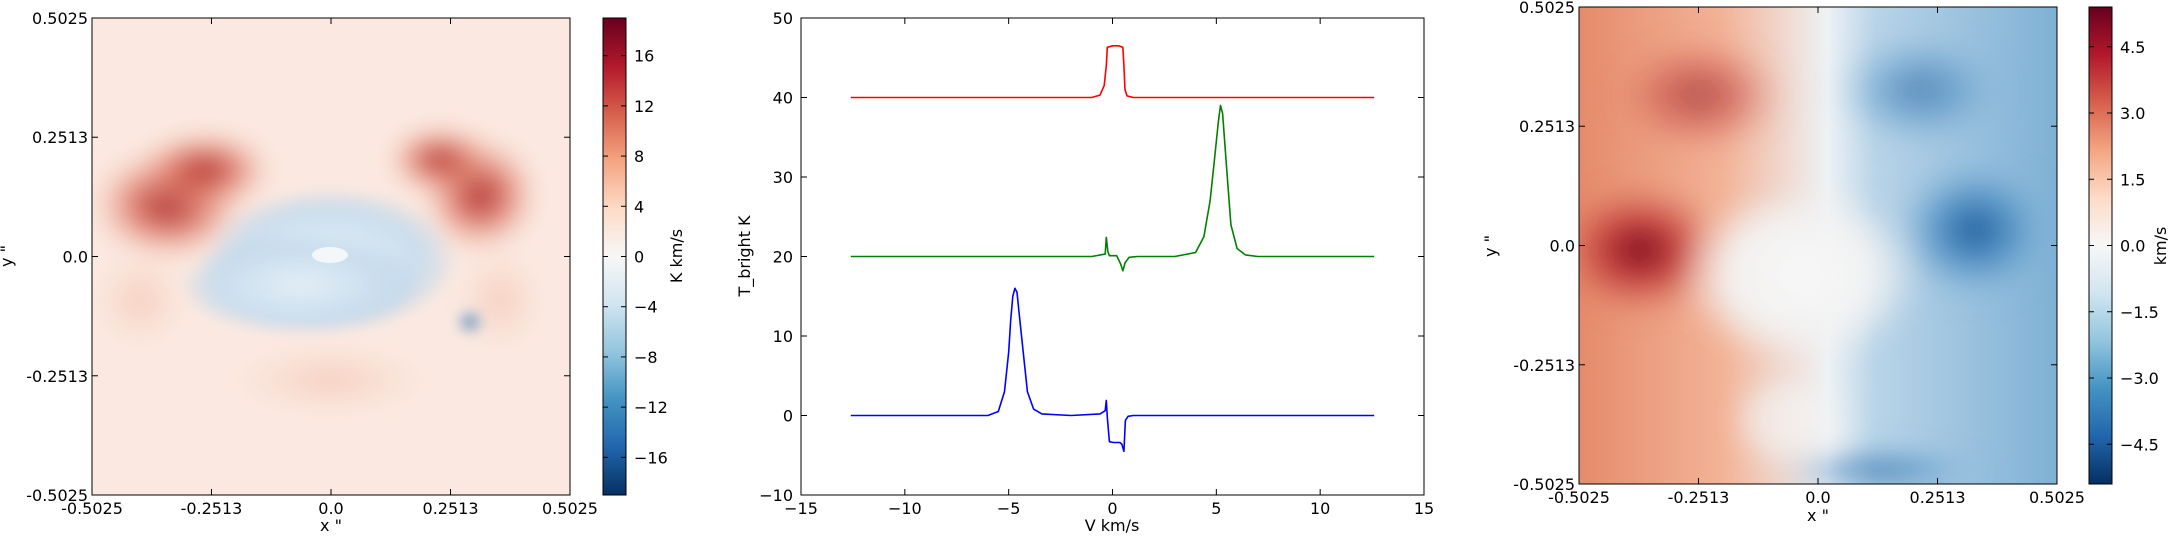 This screenshot has height=538, width=2174. Describe the element at coordinates (783, 18) in the screenshot. I see `y-tick-label: 50` at that location.